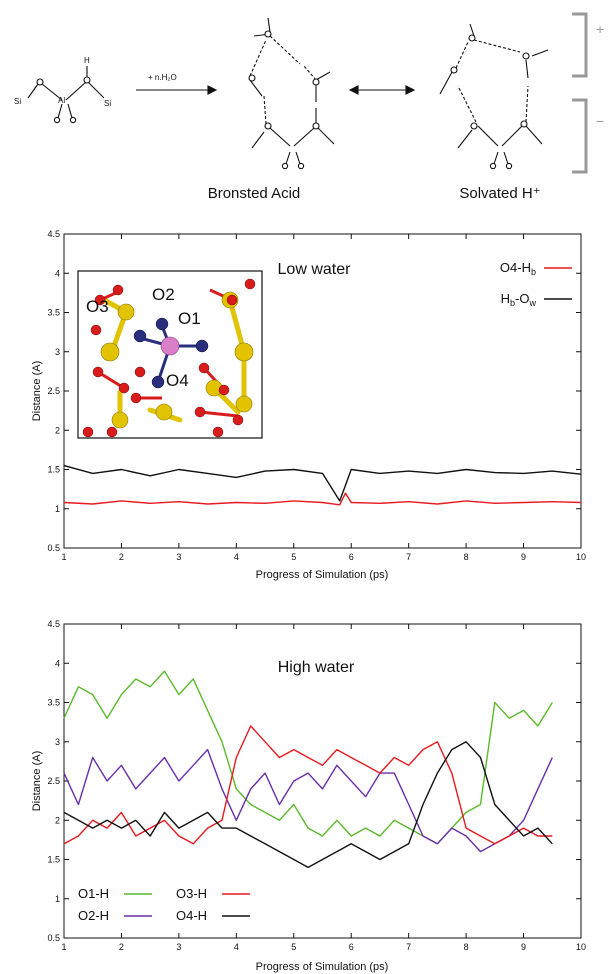 The image size is (611, 974). What do you see at coordinates (93, 893) in the screenshot?
I see `legend-label-o1-h: O1-H` at bounding box center [93, 893].